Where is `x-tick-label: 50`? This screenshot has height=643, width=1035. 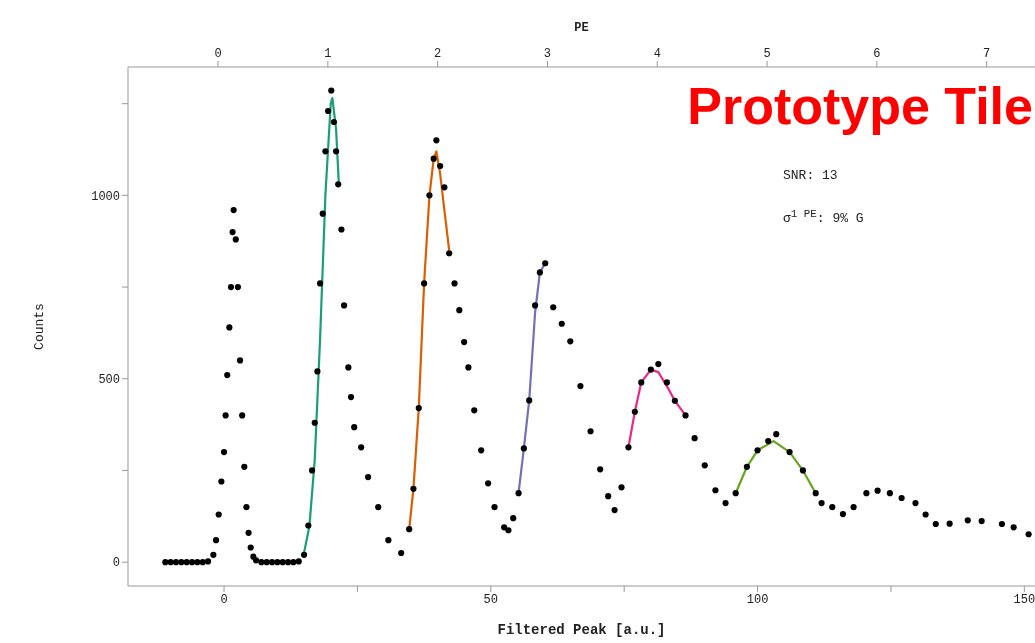
x-tick-label: 50 is located at coordinates (490, 599).